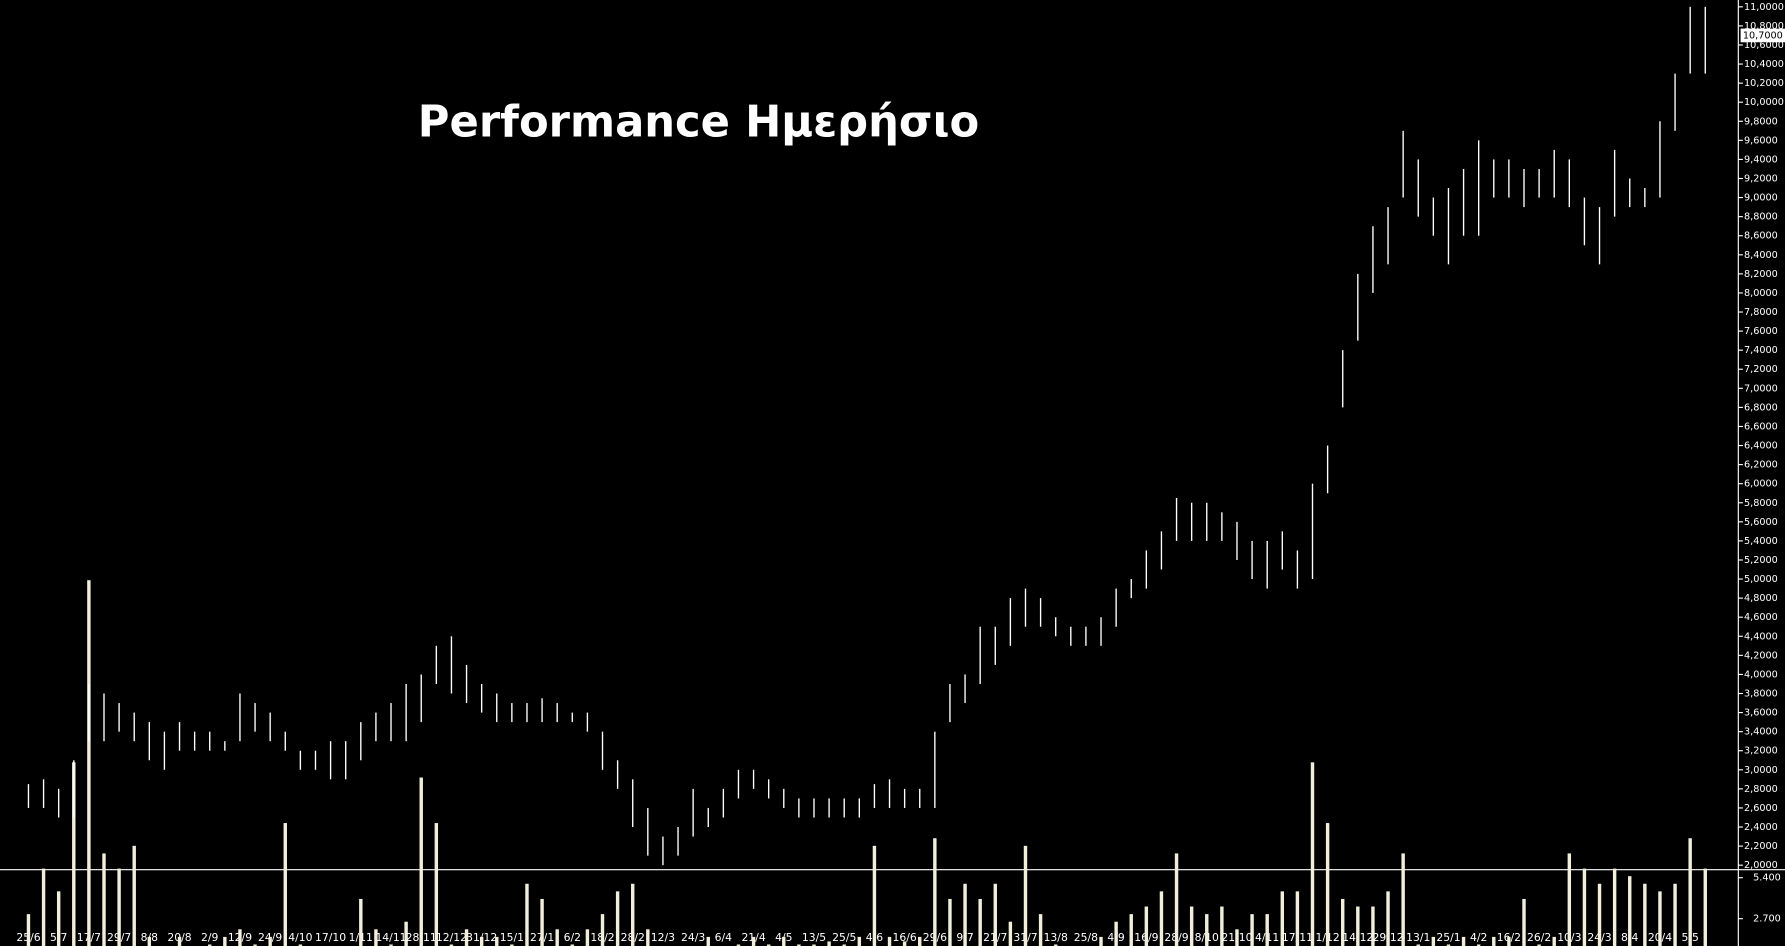 This screenshot has height=946, width=1785. What do you see at coordinates (1764, 83) in the screenshot?
I see `y-tick-label: 10,2000` at bounding box center [1764, 83].